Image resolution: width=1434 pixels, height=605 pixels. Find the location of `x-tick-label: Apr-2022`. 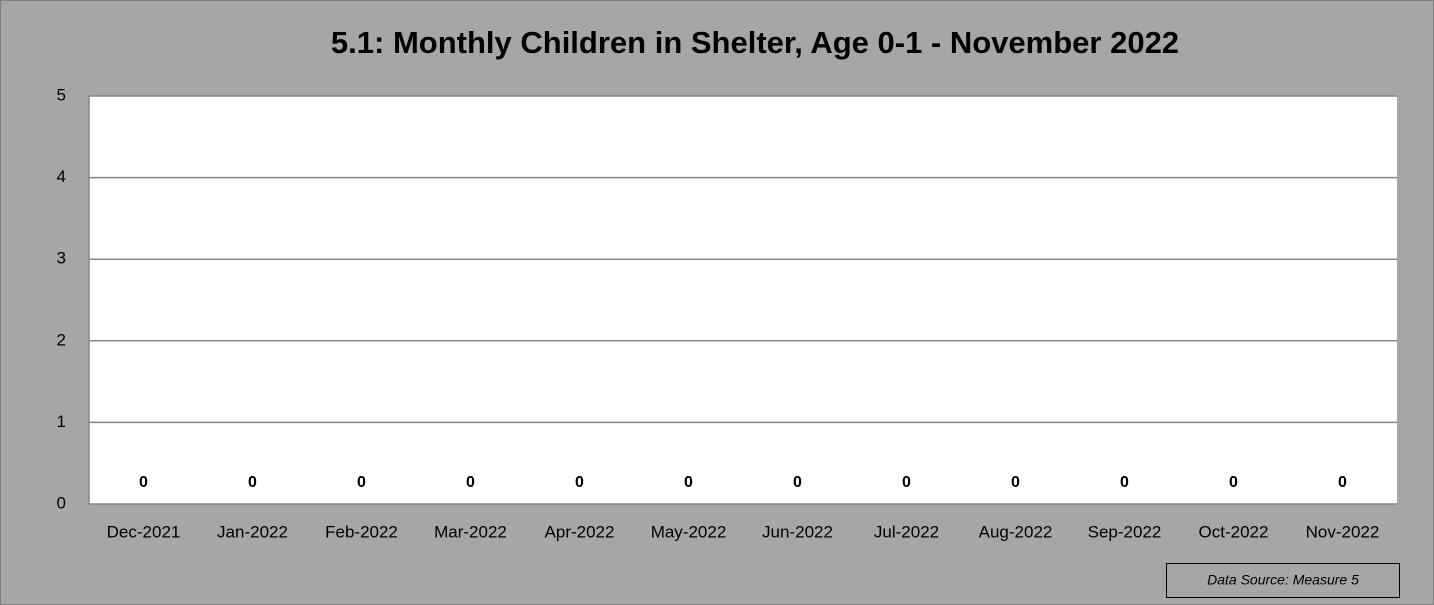

x-tick-label: Apr-2022 is located at coordinates (580, 531).